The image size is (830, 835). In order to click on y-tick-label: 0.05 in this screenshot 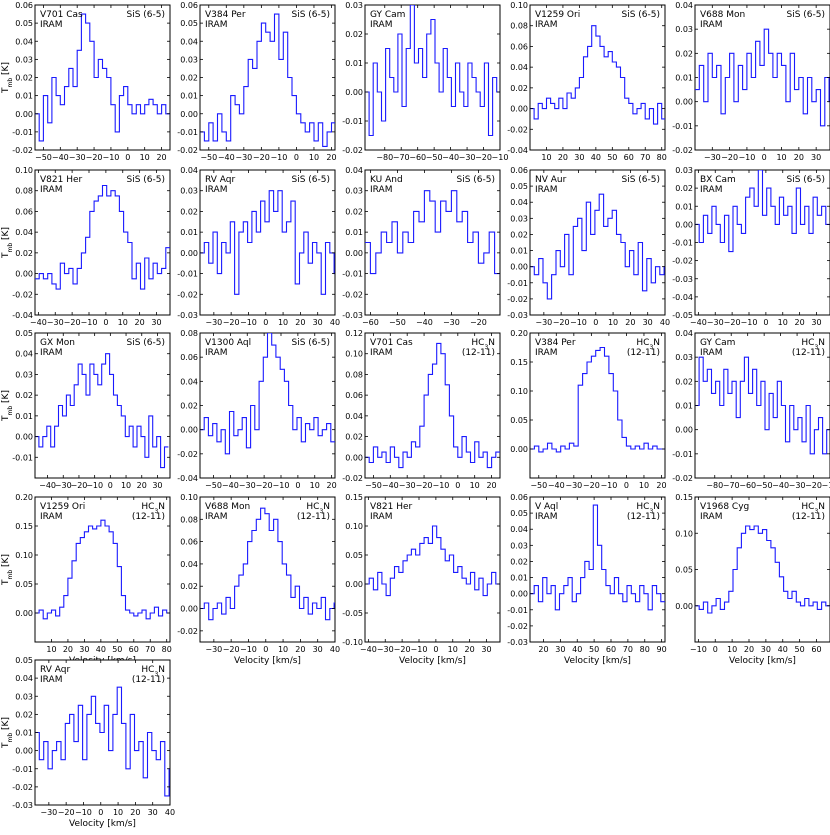, I will do `click(519, 420)`.